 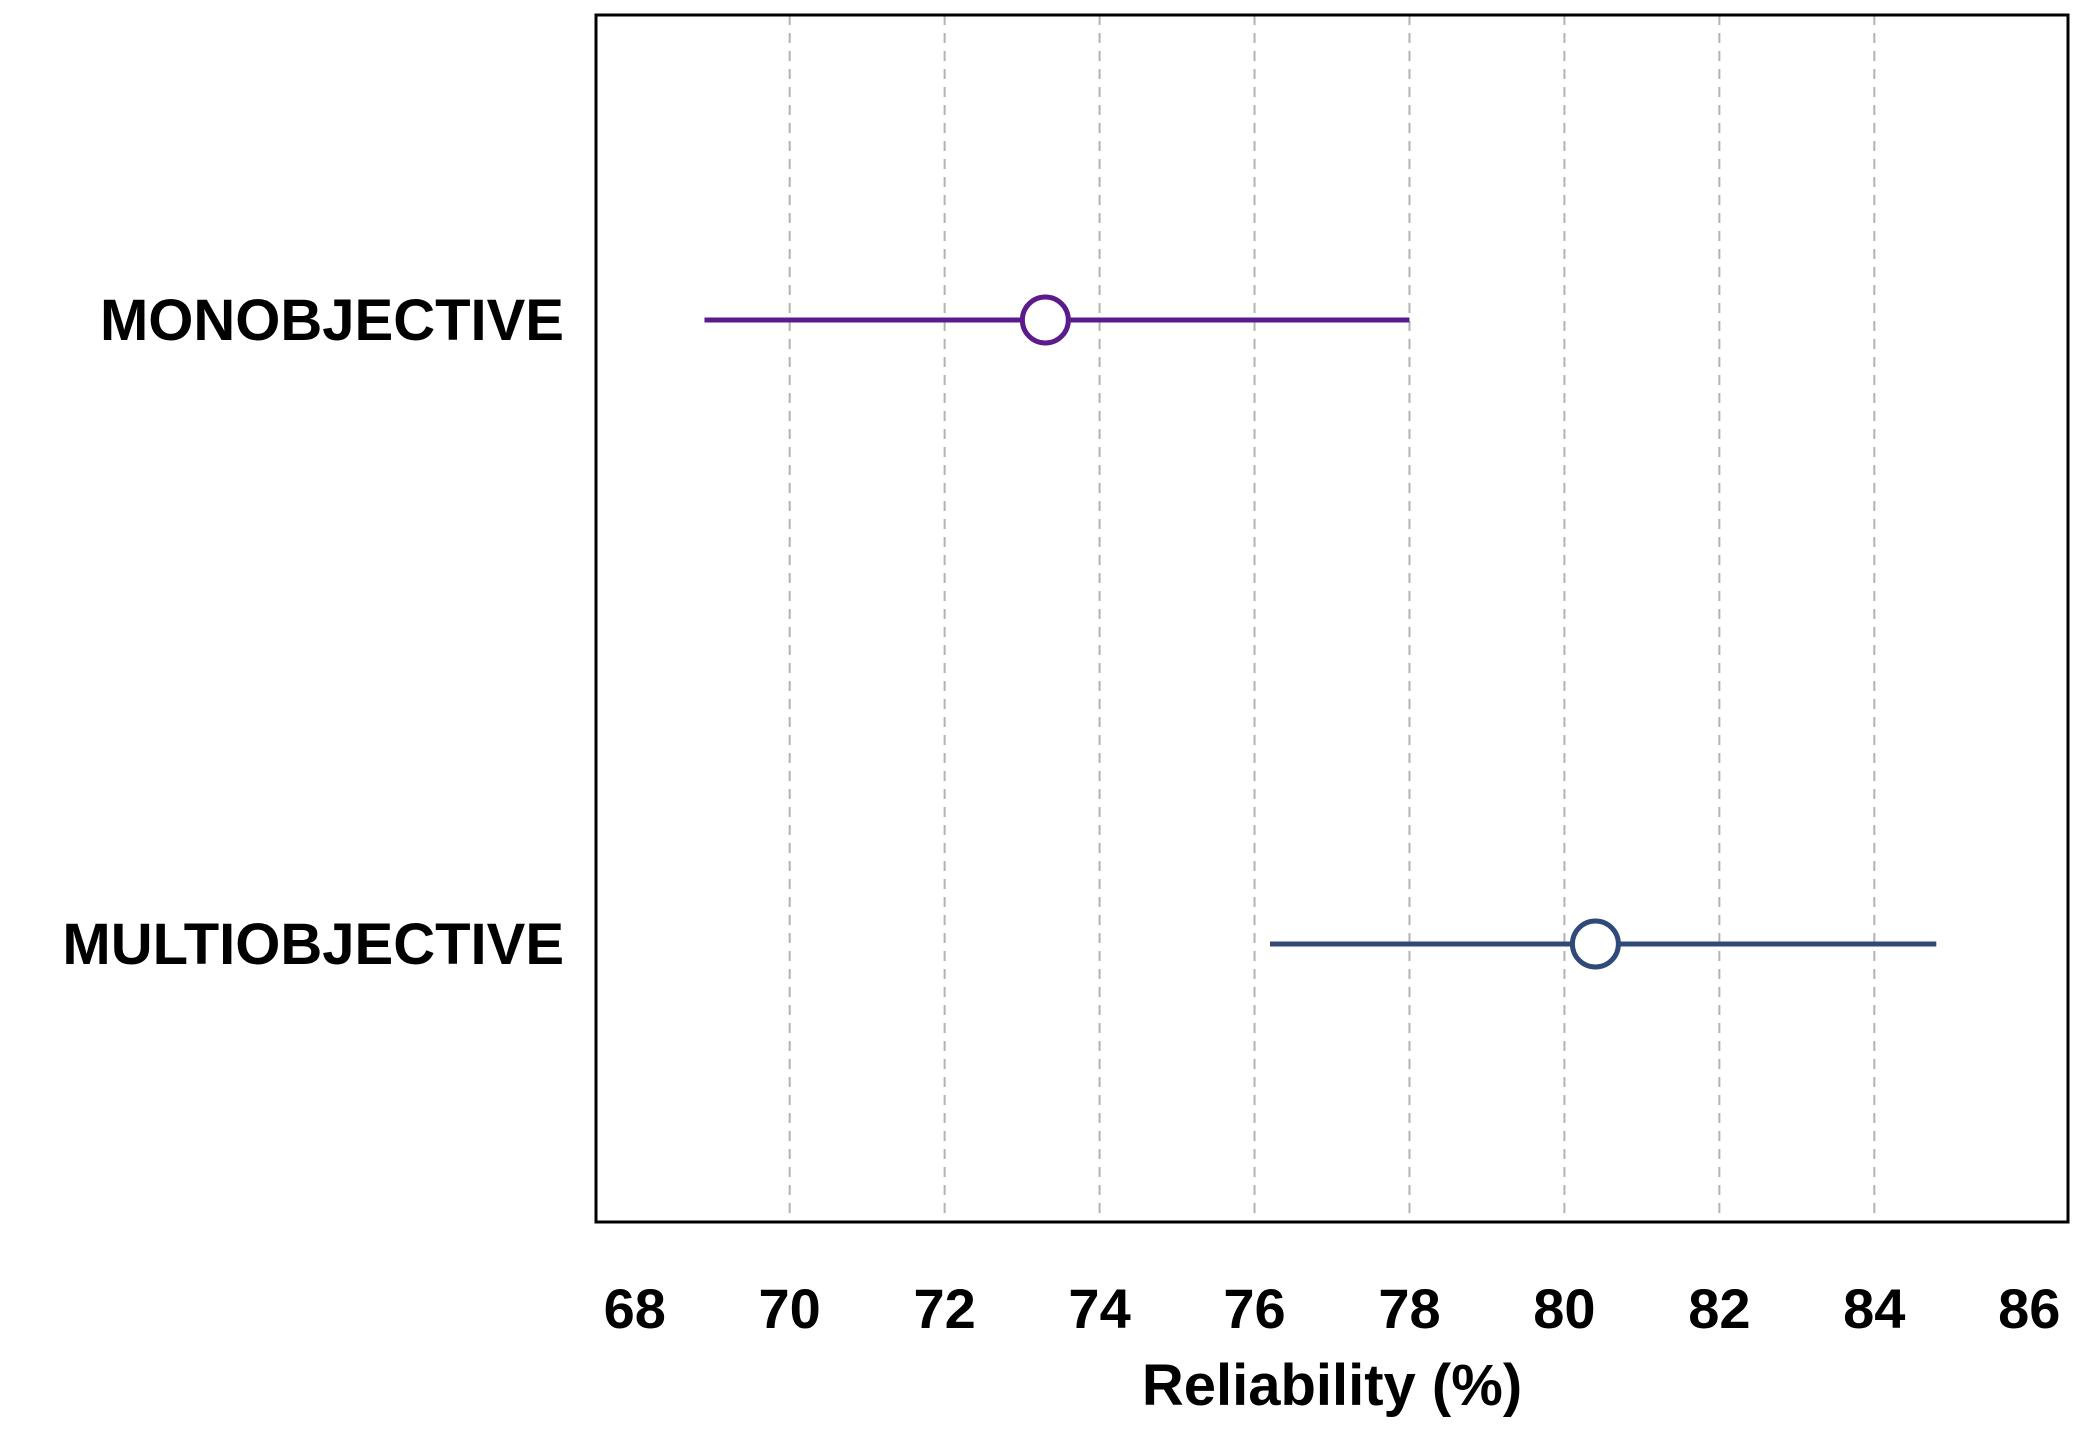 I want to click on point-estimate-monobjective, so click(x=1045, y=320).